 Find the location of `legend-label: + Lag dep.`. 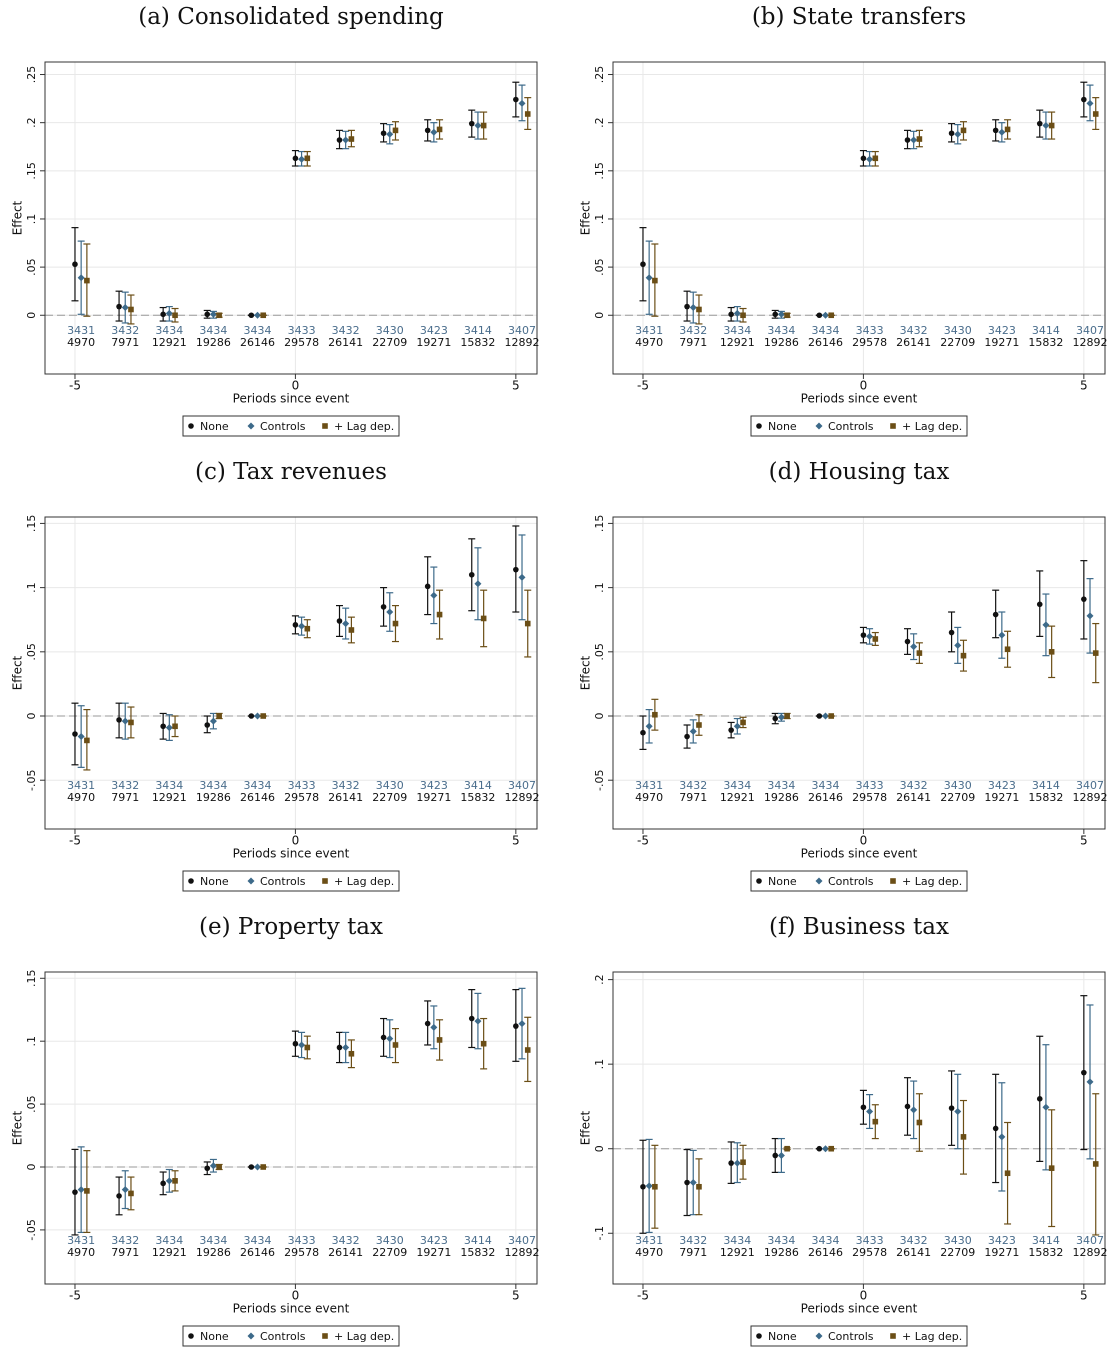

legend-label: + Lag dep. is located at coordinates (364, 1336).